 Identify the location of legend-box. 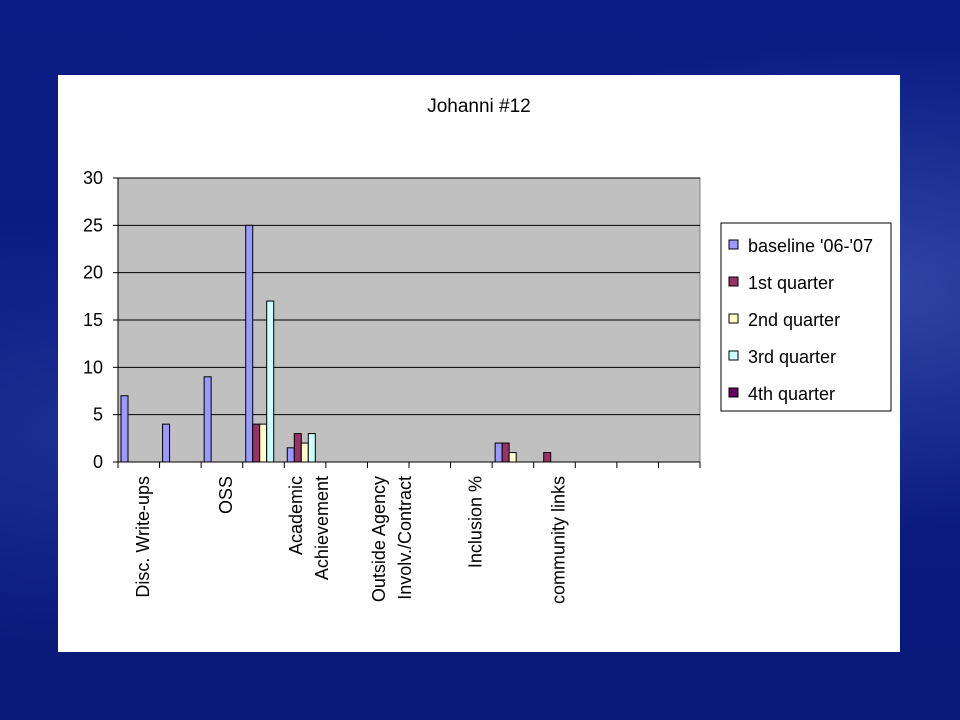
(806, 317).